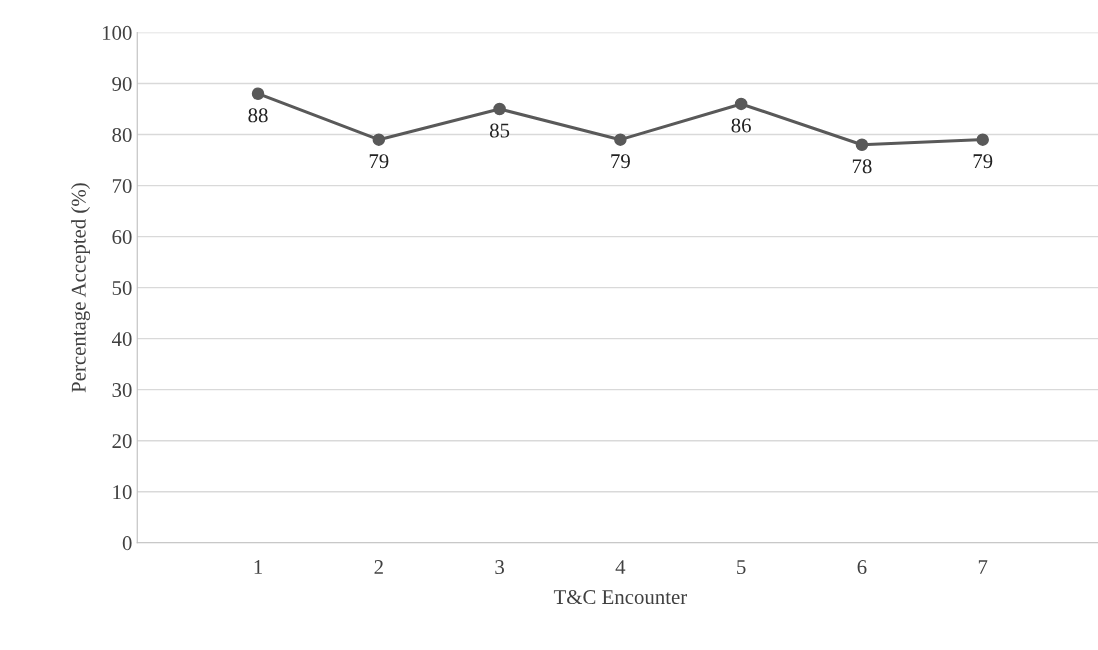 The width and height of the screenshot is (1098, 650). I want to click on x-tick-label: 3, so click(499, 567).